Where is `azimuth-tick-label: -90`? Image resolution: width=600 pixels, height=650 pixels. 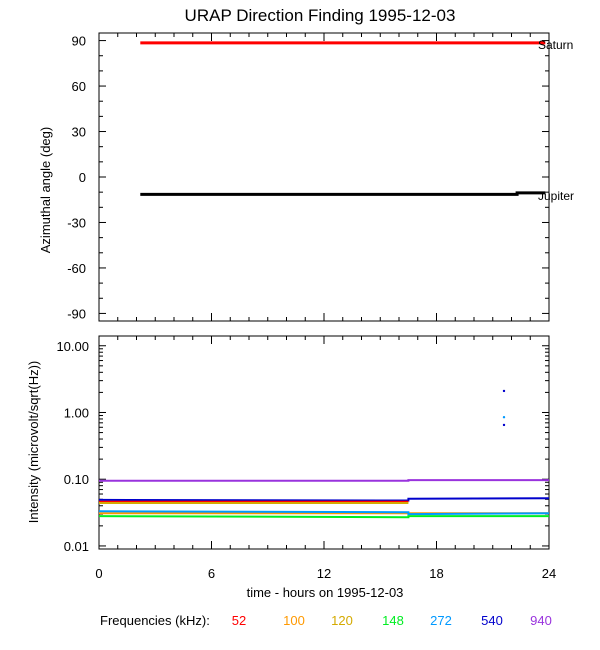 azimuth-tick-label: -90 is located at coordinates (76, 313).